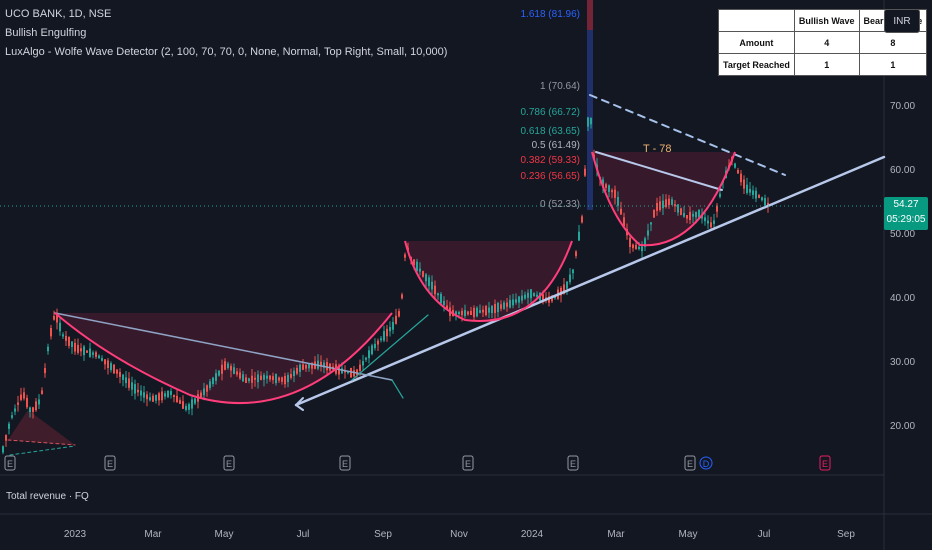  I want to click on arrow-head, so click(299, 407).